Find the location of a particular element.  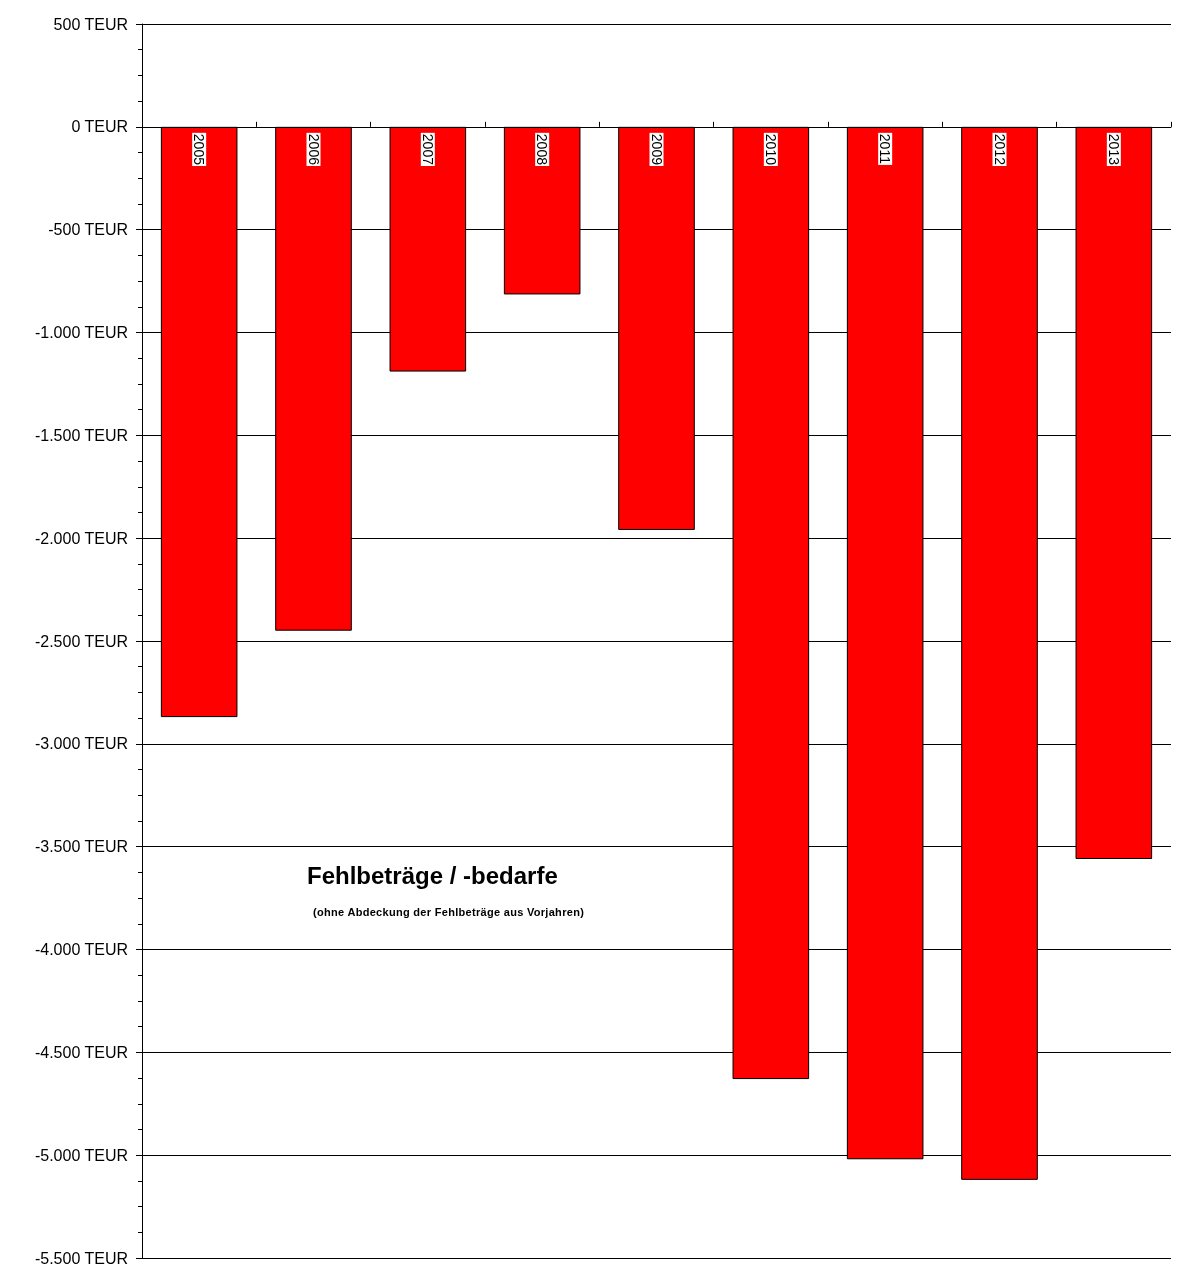

x-tick-label: 2006 is located at coordinates (313, 149).